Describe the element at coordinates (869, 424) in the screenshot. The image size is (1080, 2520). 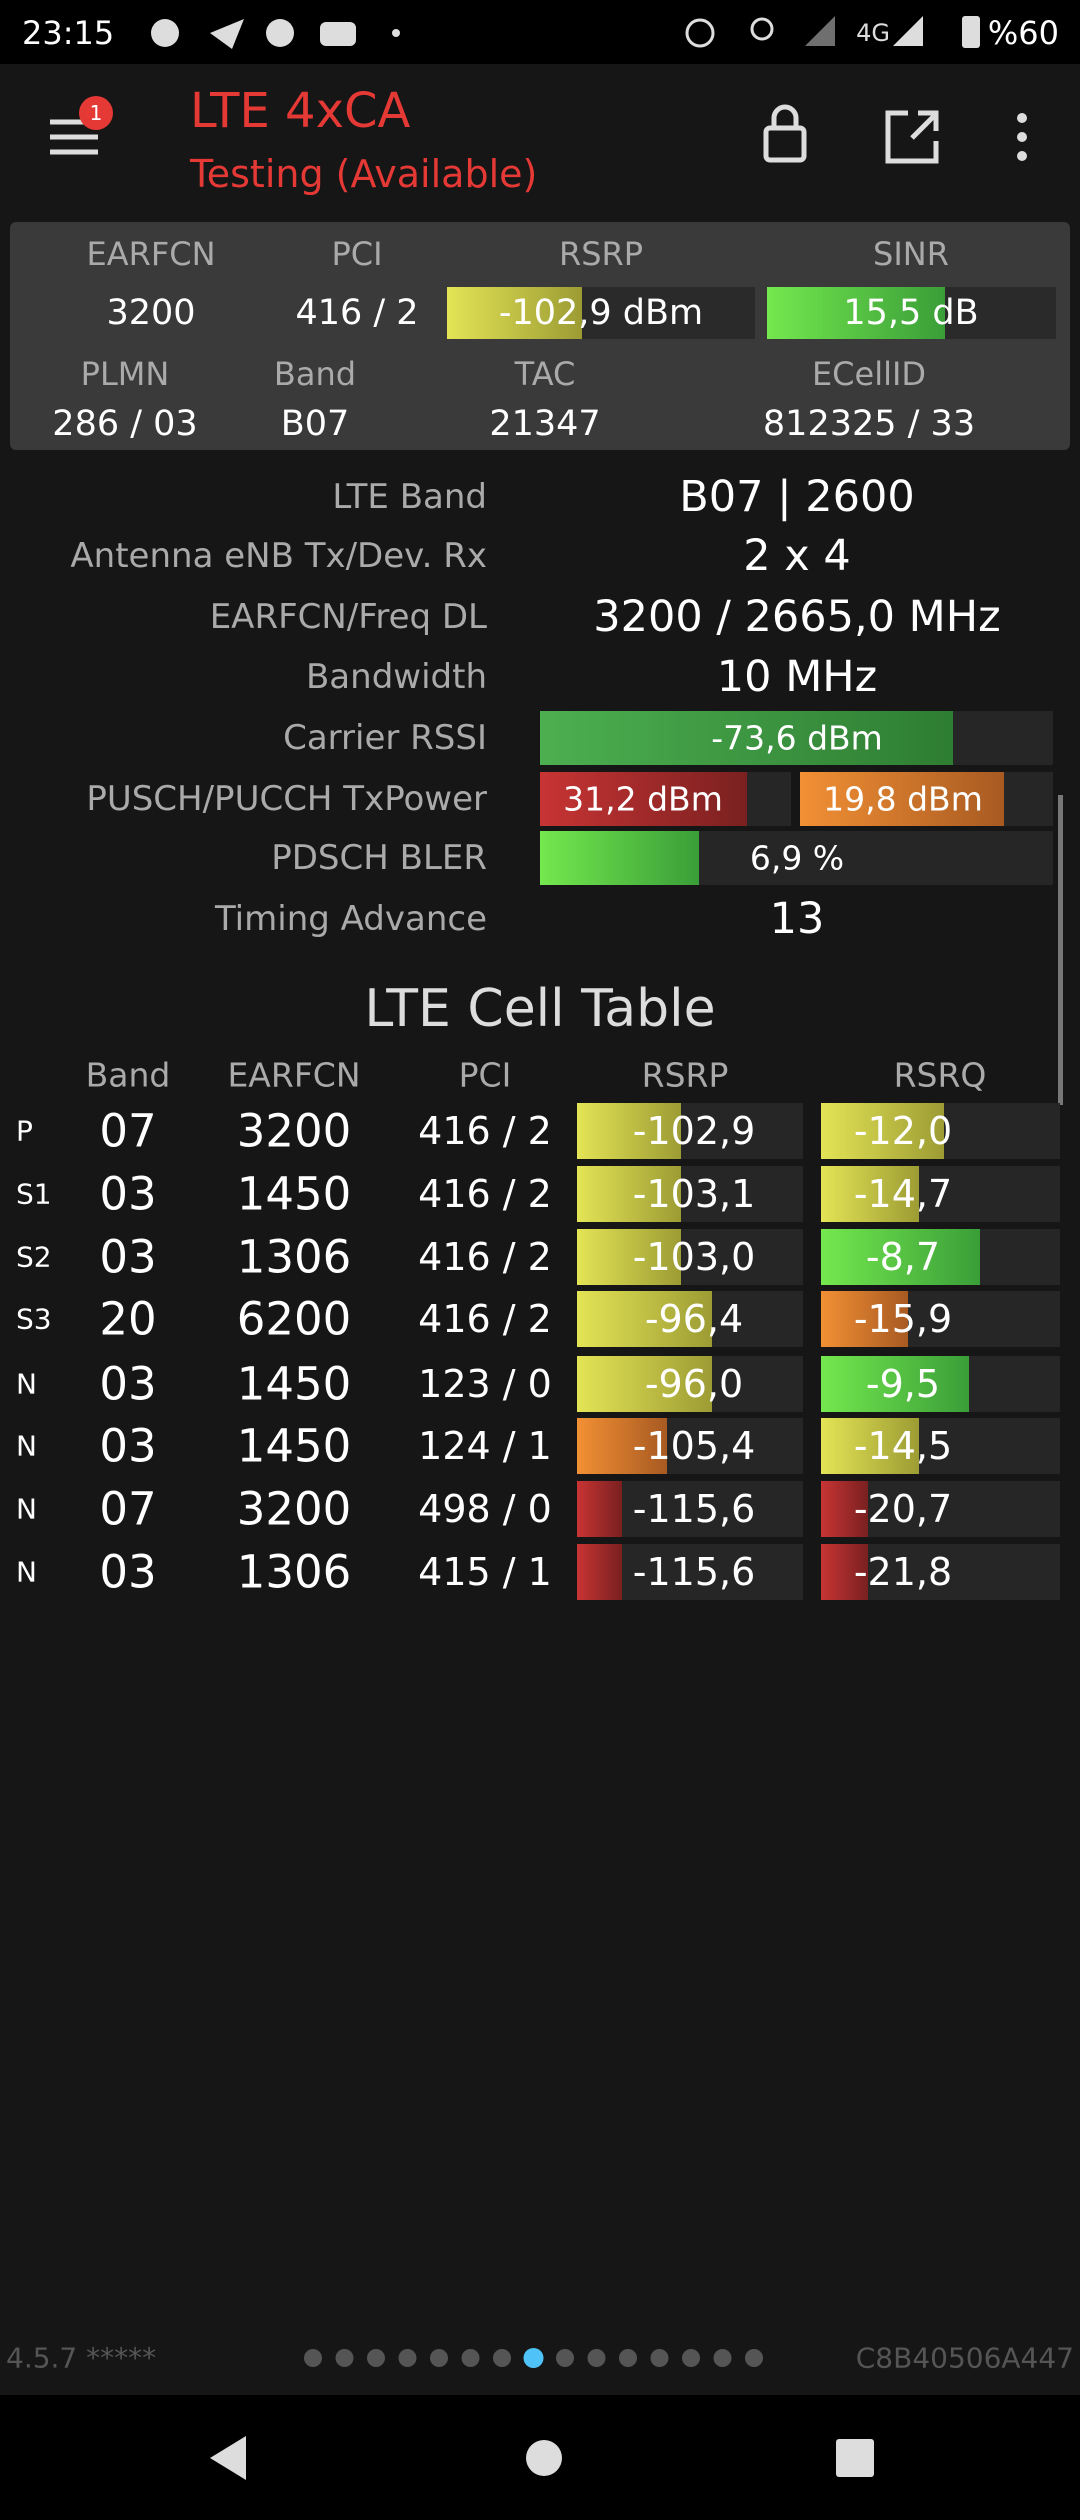
I see `summary-value: 812325 / 33` at that location.